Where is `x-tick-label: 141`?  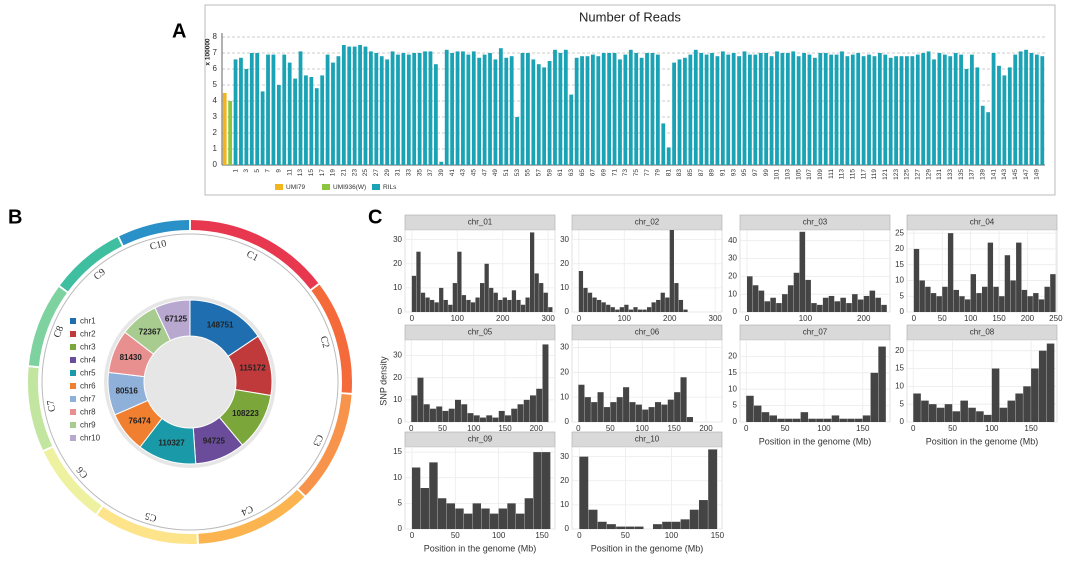 x-tick-label: 141 is located at coordinates (993, 174).